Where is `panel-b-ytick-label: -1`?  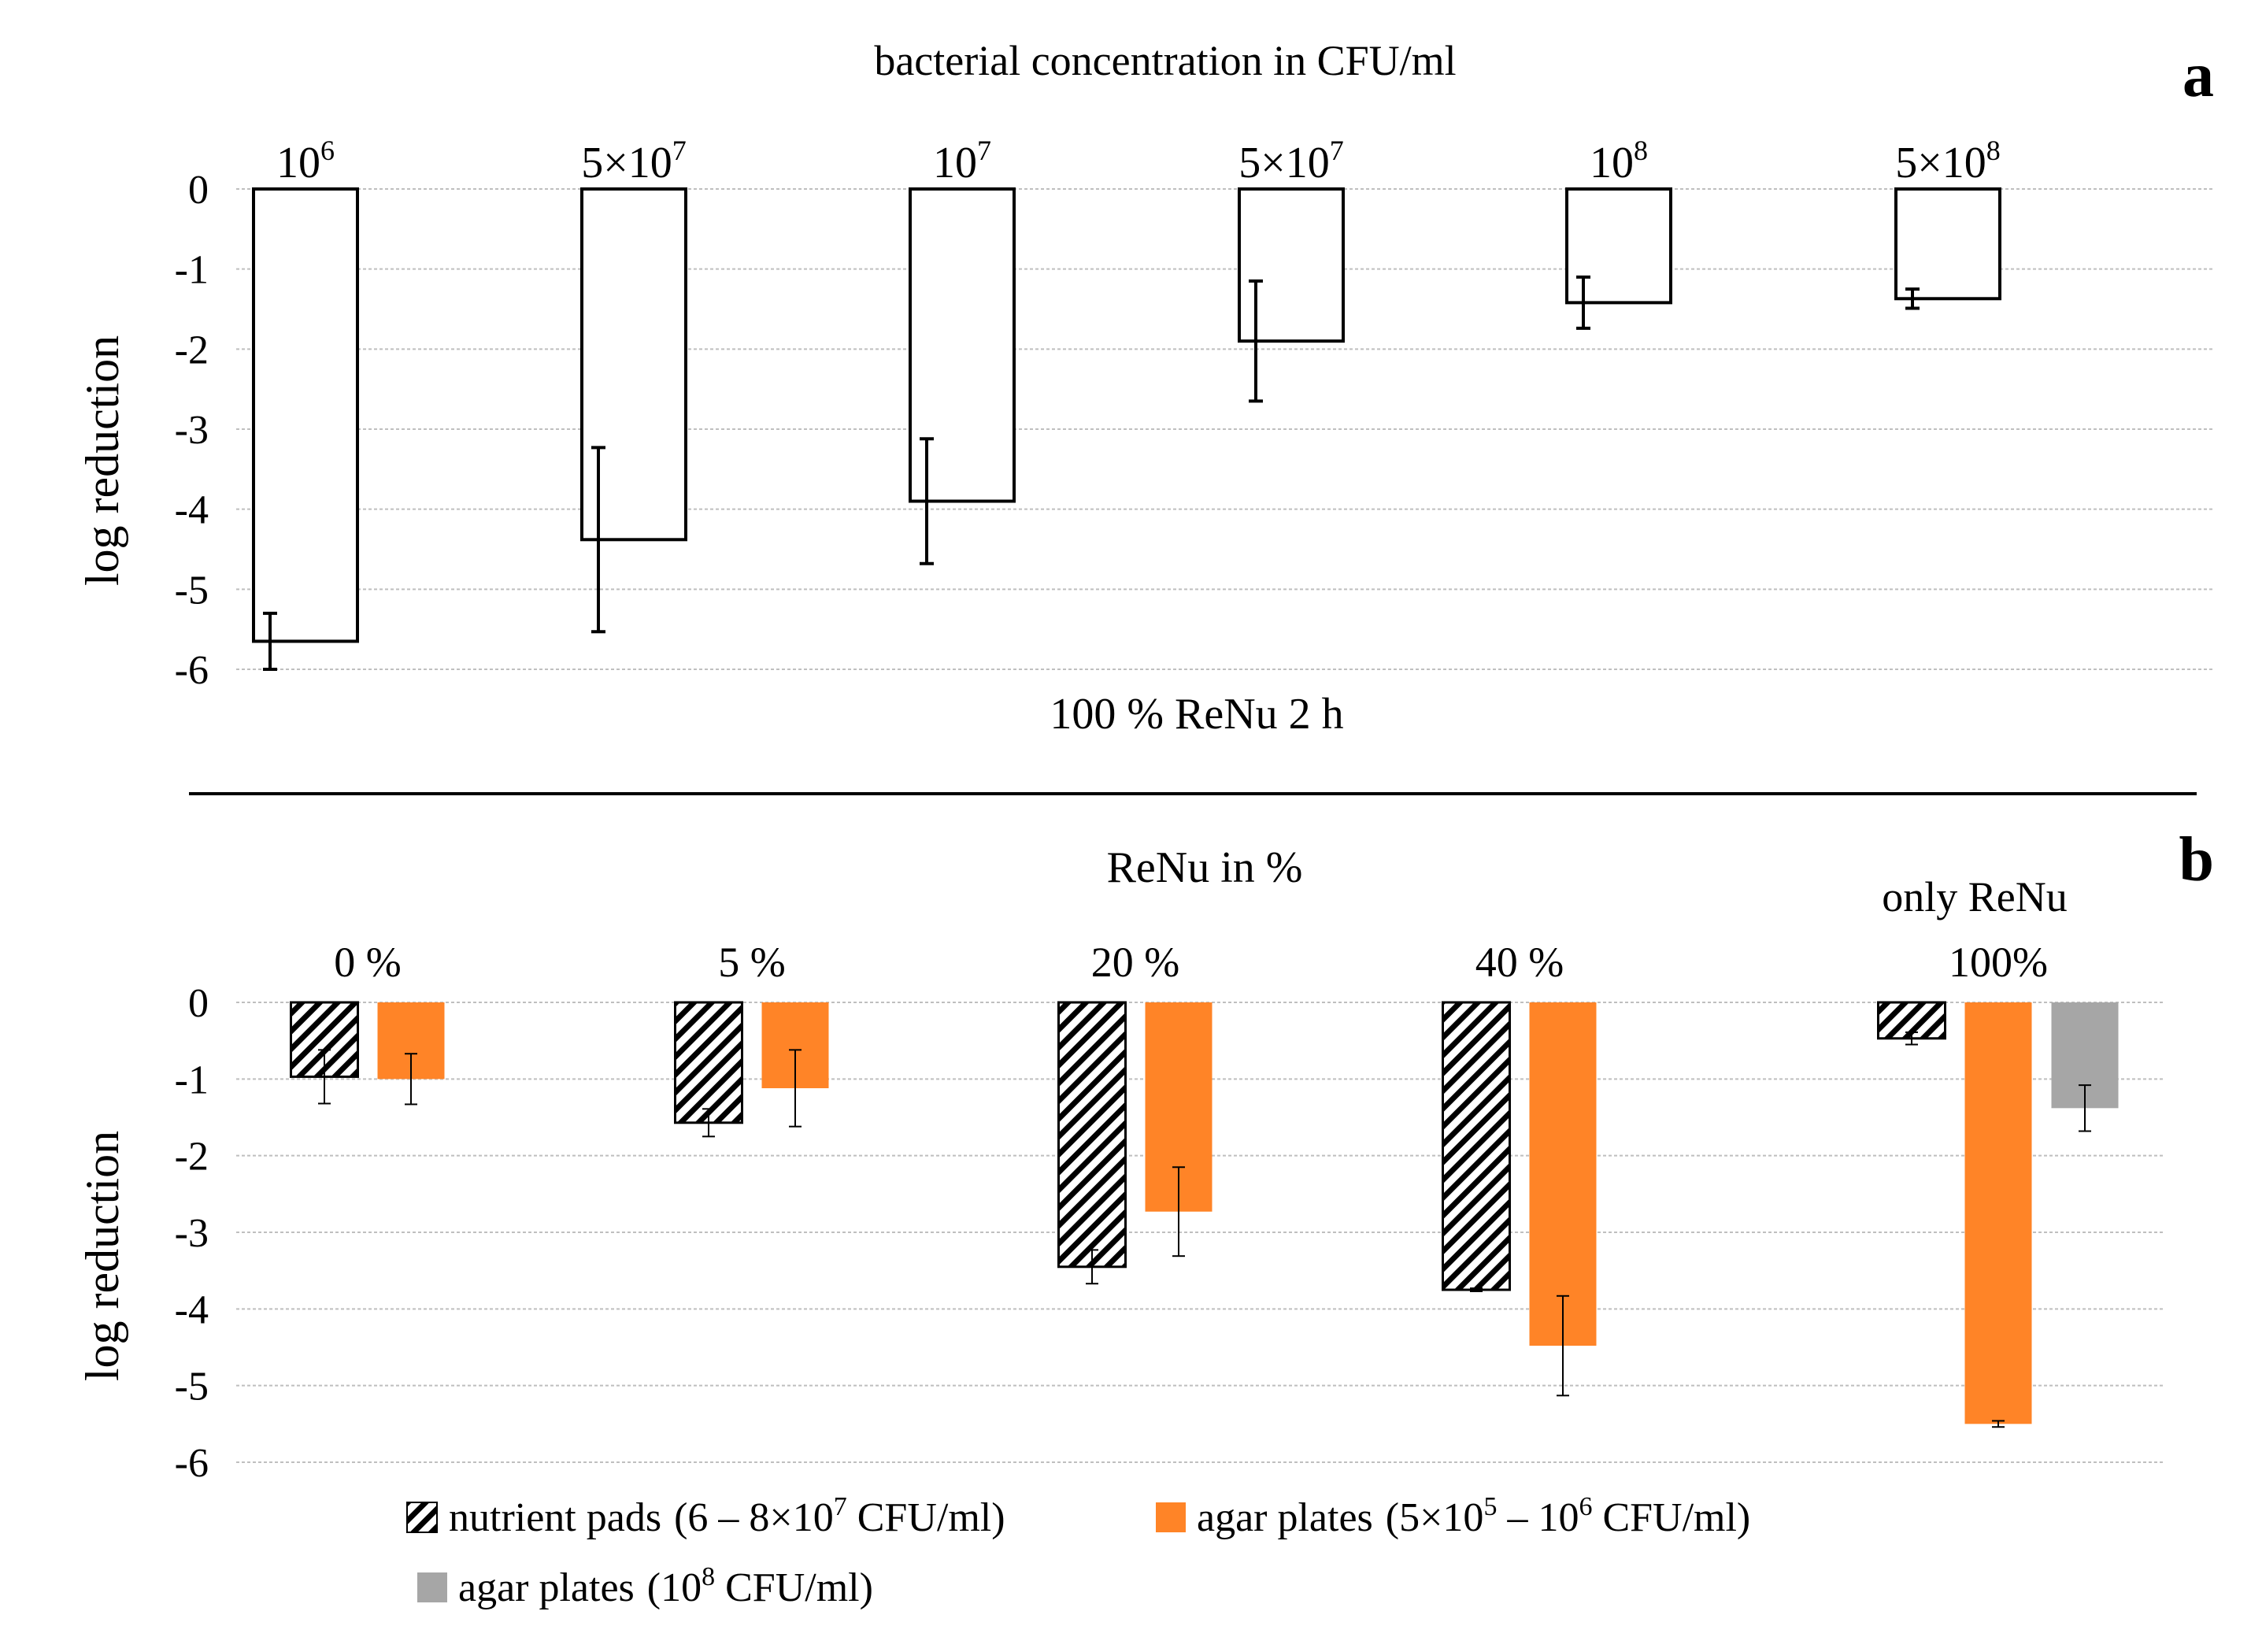 panel-b-ytick-label: -1 is located at coordinates (192, 1080).